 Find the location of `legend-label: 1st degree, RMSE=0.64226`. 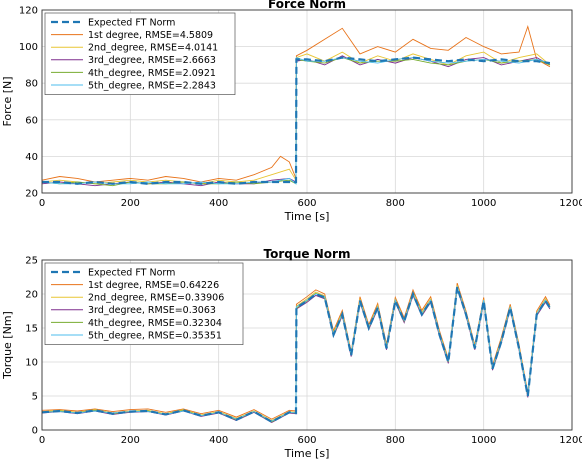

legend-label: 1st degree, RMSE=0.64226 is located at coordinates (153, 285).